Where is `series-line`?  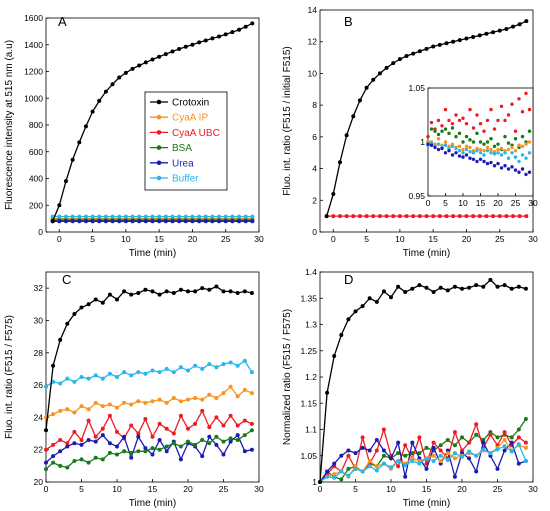 series-line is located at coordinates (149, 449).